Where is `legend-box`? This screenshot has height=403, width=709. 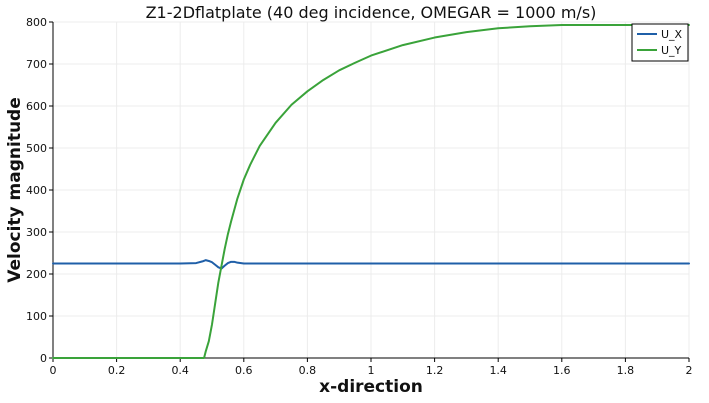 legend-box is located at coordinates (660, 42).